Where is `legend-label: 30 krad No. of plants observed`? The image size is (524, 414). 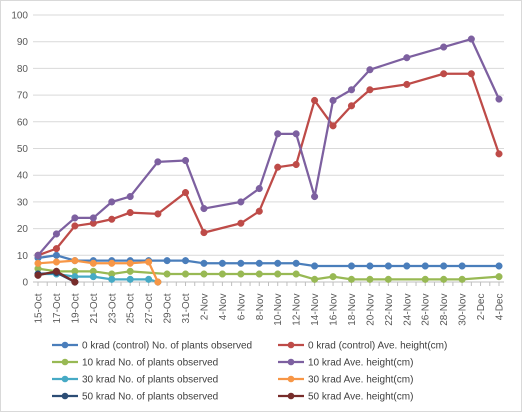 legend-label: 30 krad No. of plants observed is located at coordinates (150, 380).